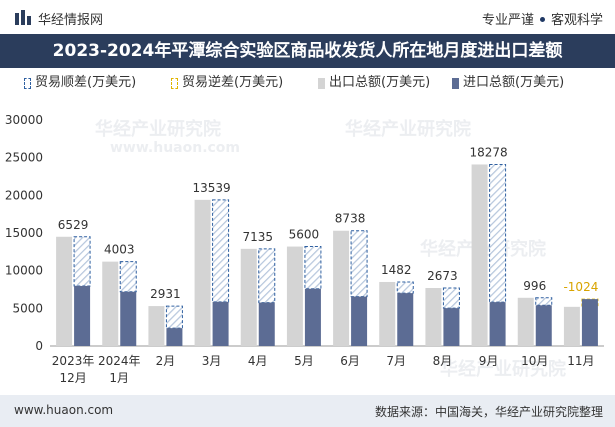 This screenshot has height=427, width=615. Describe the element at coordinates (380, 82) in the screenshot. I see `legend-label-export: 出口总额(万美元)` at that location.